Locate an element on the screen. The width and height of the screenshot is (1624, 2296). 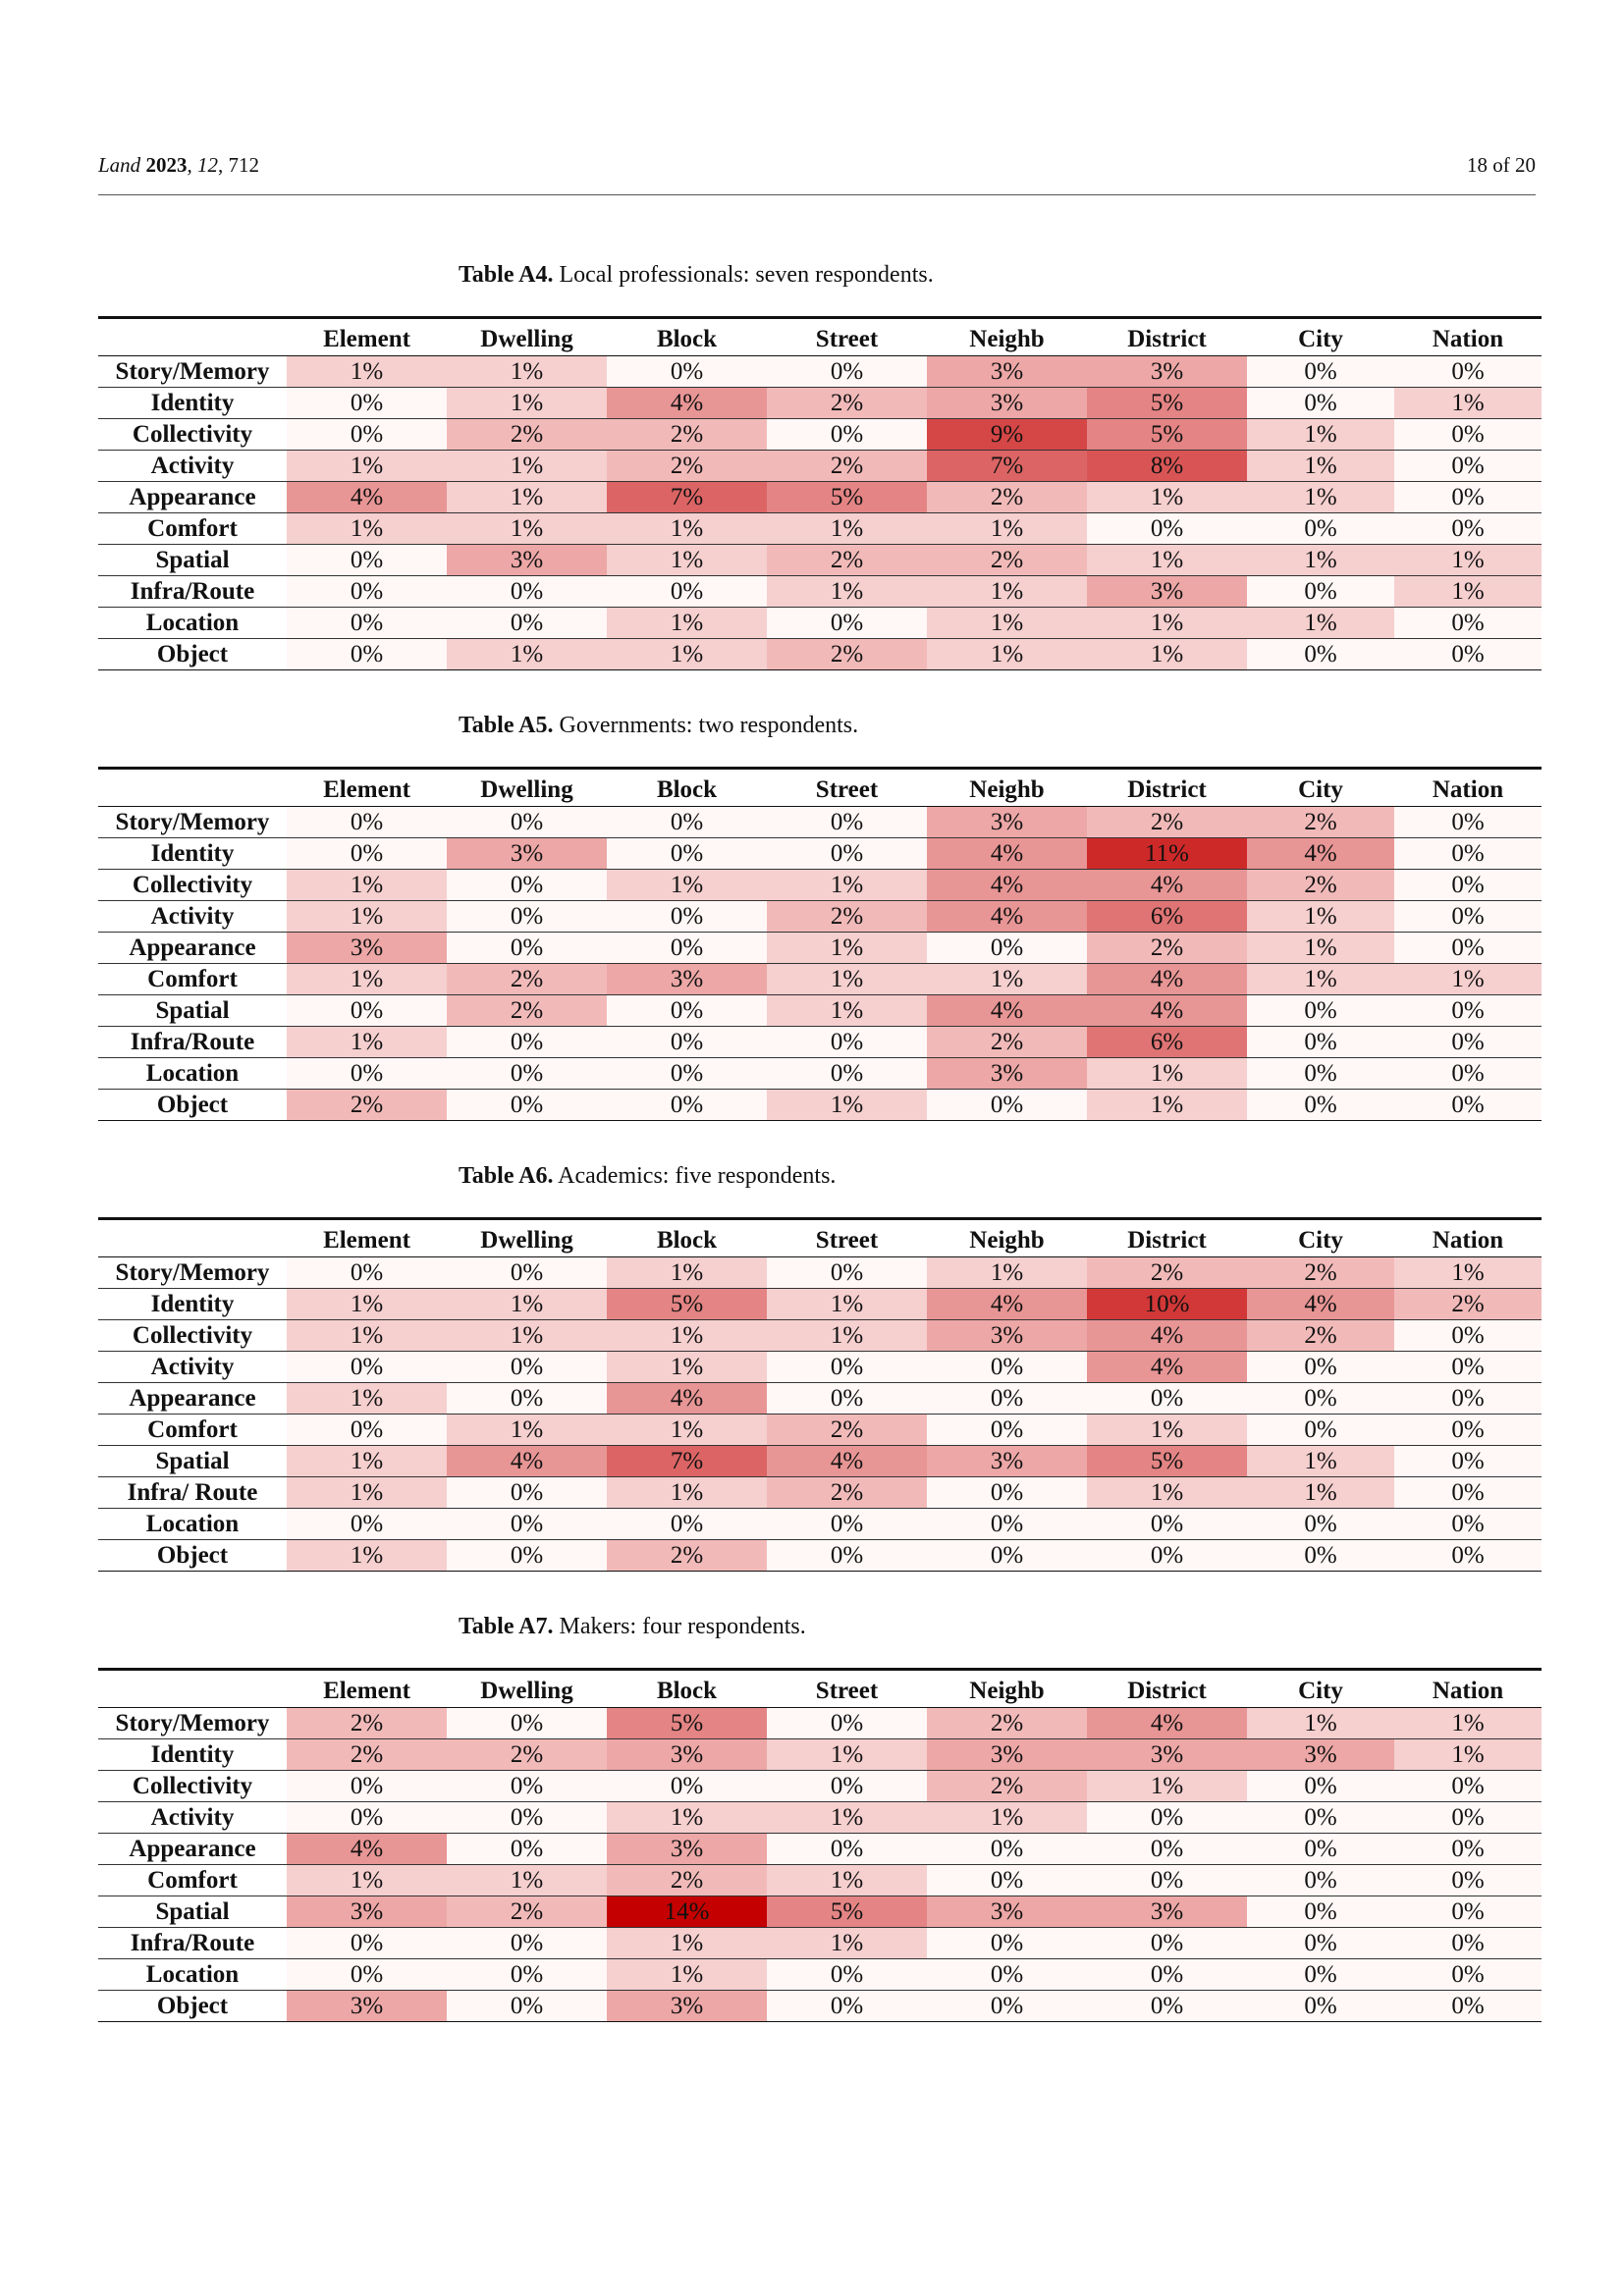
row-label: Activity is located at coordinates (192, 1818).